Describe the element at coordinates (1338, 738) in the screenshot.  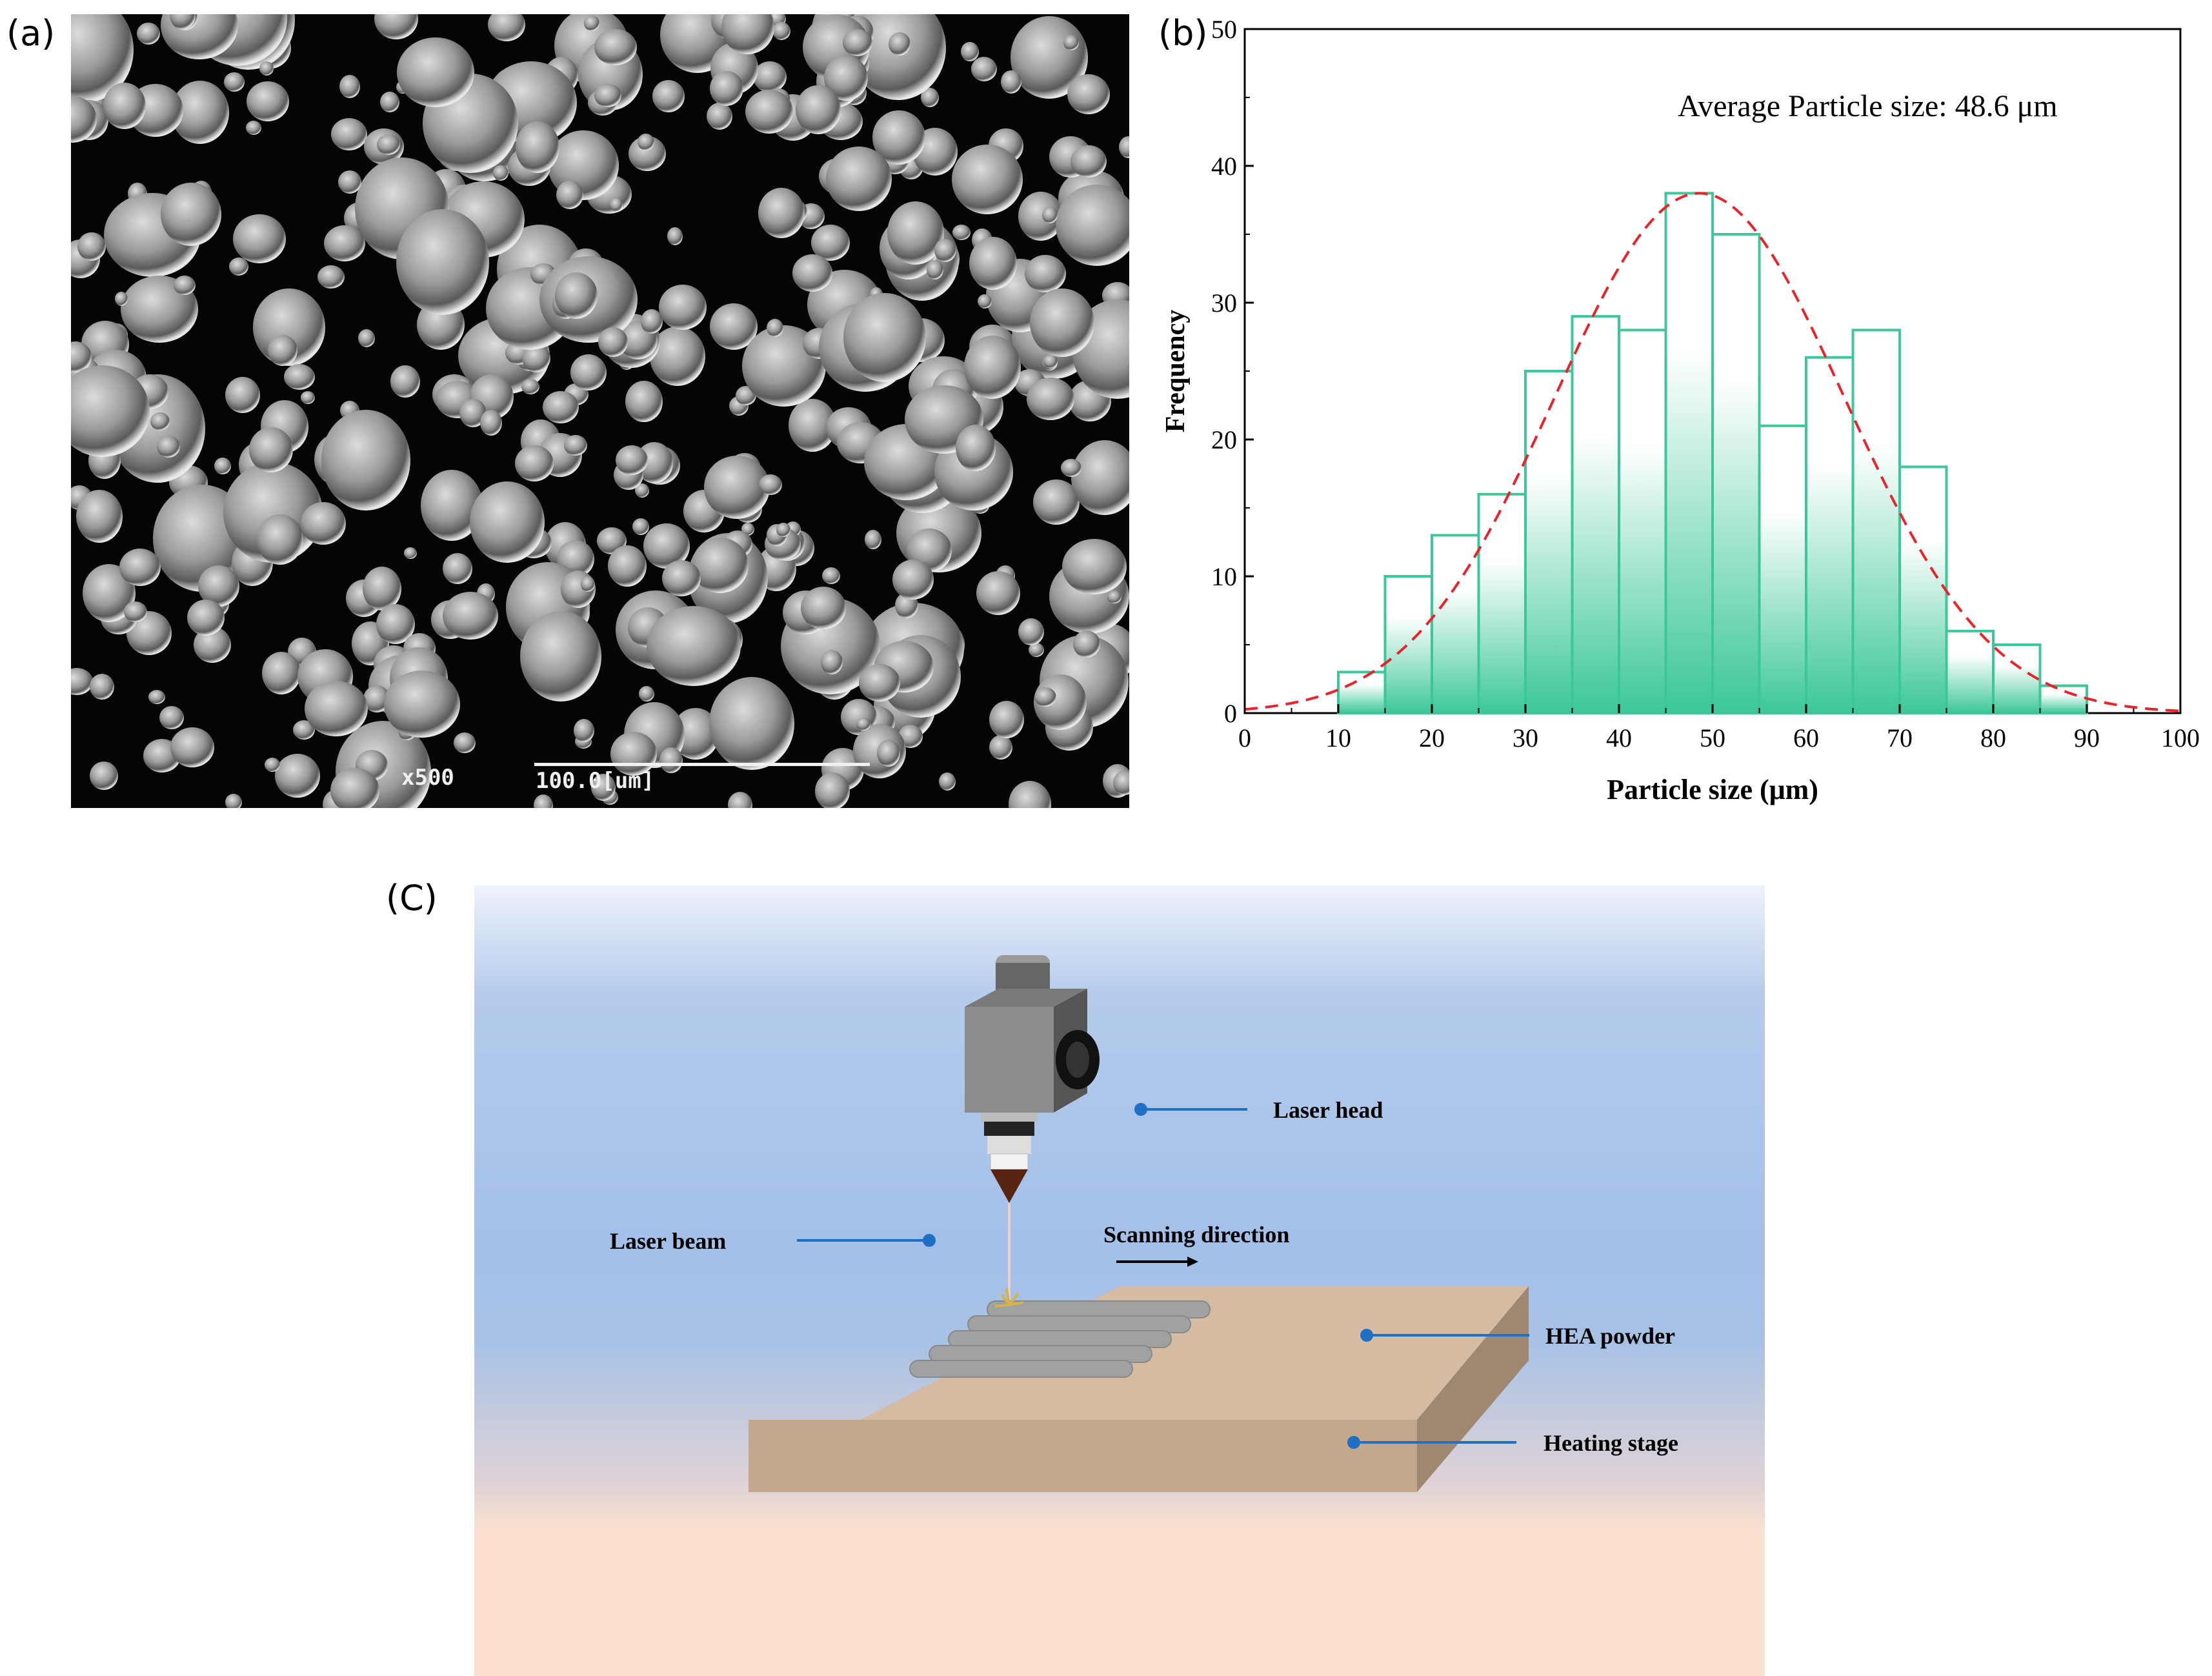
I see `x-tick-label: 10` at that location.